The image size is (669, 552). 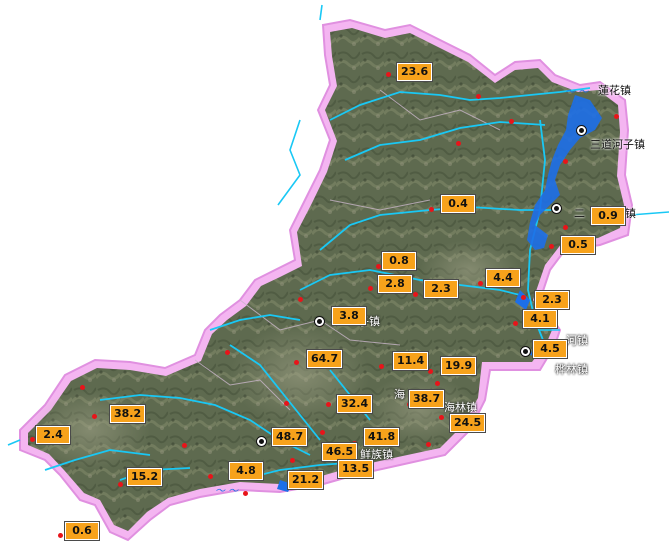 I want to click on rainfall-label: 11.4, so click(x=410, y=361).